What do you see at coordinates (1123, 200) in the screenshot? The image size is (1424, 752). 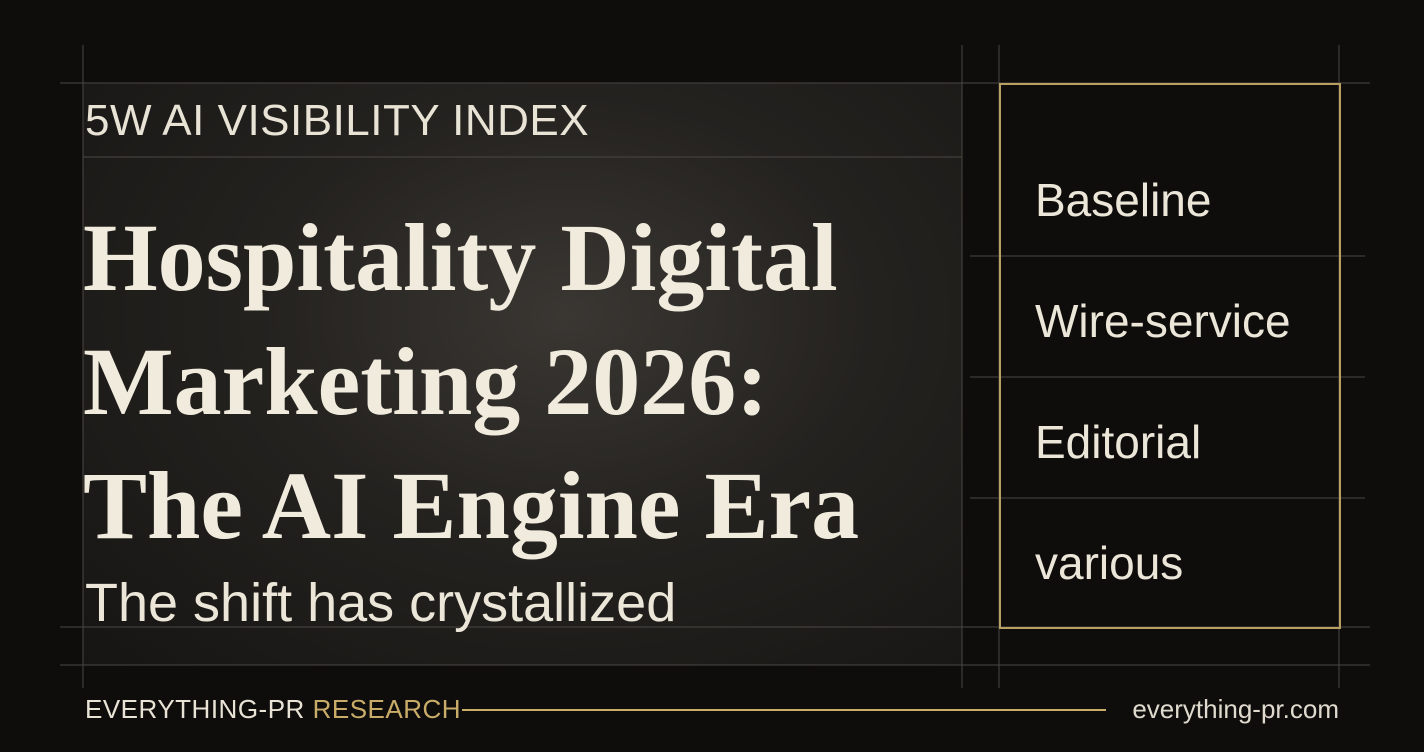 I see `panel-item: Baseline` at bounding box center [1123, 200].